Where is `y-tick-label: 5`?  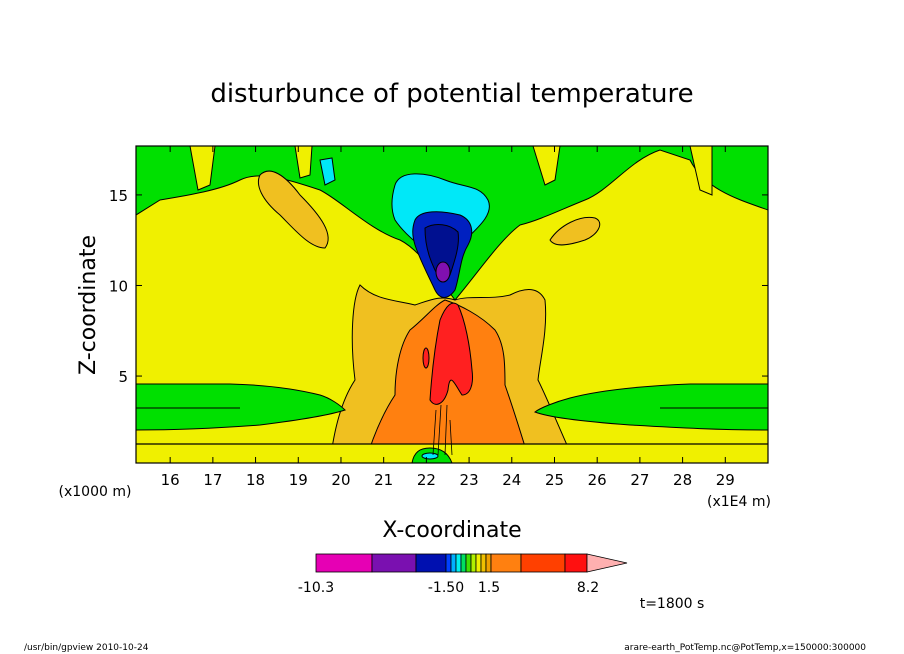
y-tick-label: 5 is located at coordinates (123, 377).